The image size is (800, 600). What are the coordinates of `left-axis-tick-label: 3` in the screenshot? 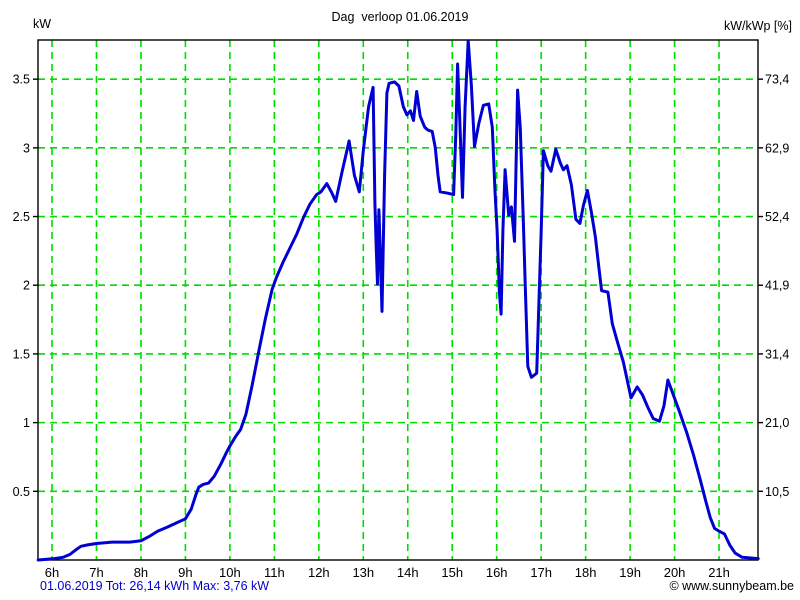 It's located at (26, 148).